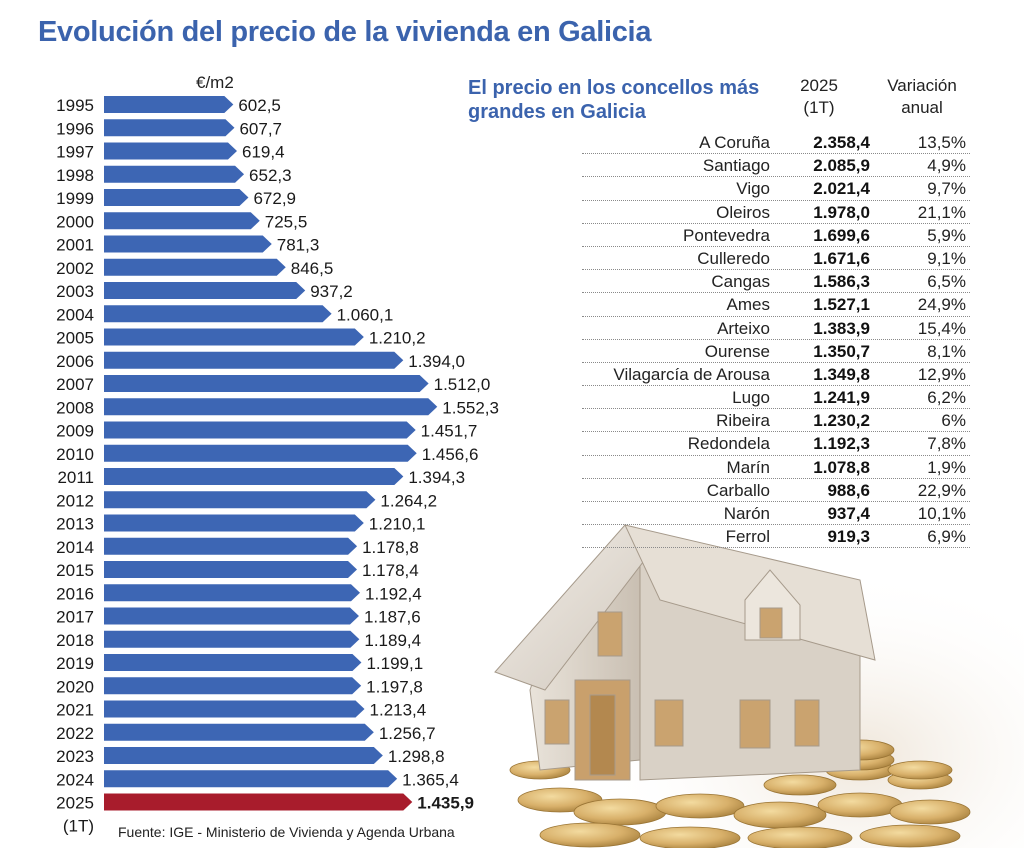 The width and height of the screenshot is (1024, 848). Describe the element at coordinates (736, 166) in the screenshot. I see `municipality-name: Santiago` at that location.